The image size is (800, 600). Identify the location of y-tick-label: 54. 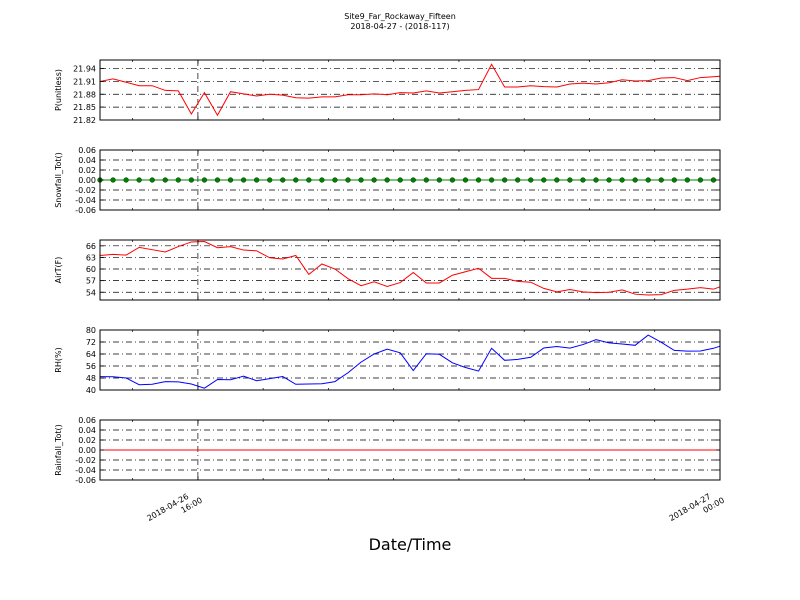
(91, 292).